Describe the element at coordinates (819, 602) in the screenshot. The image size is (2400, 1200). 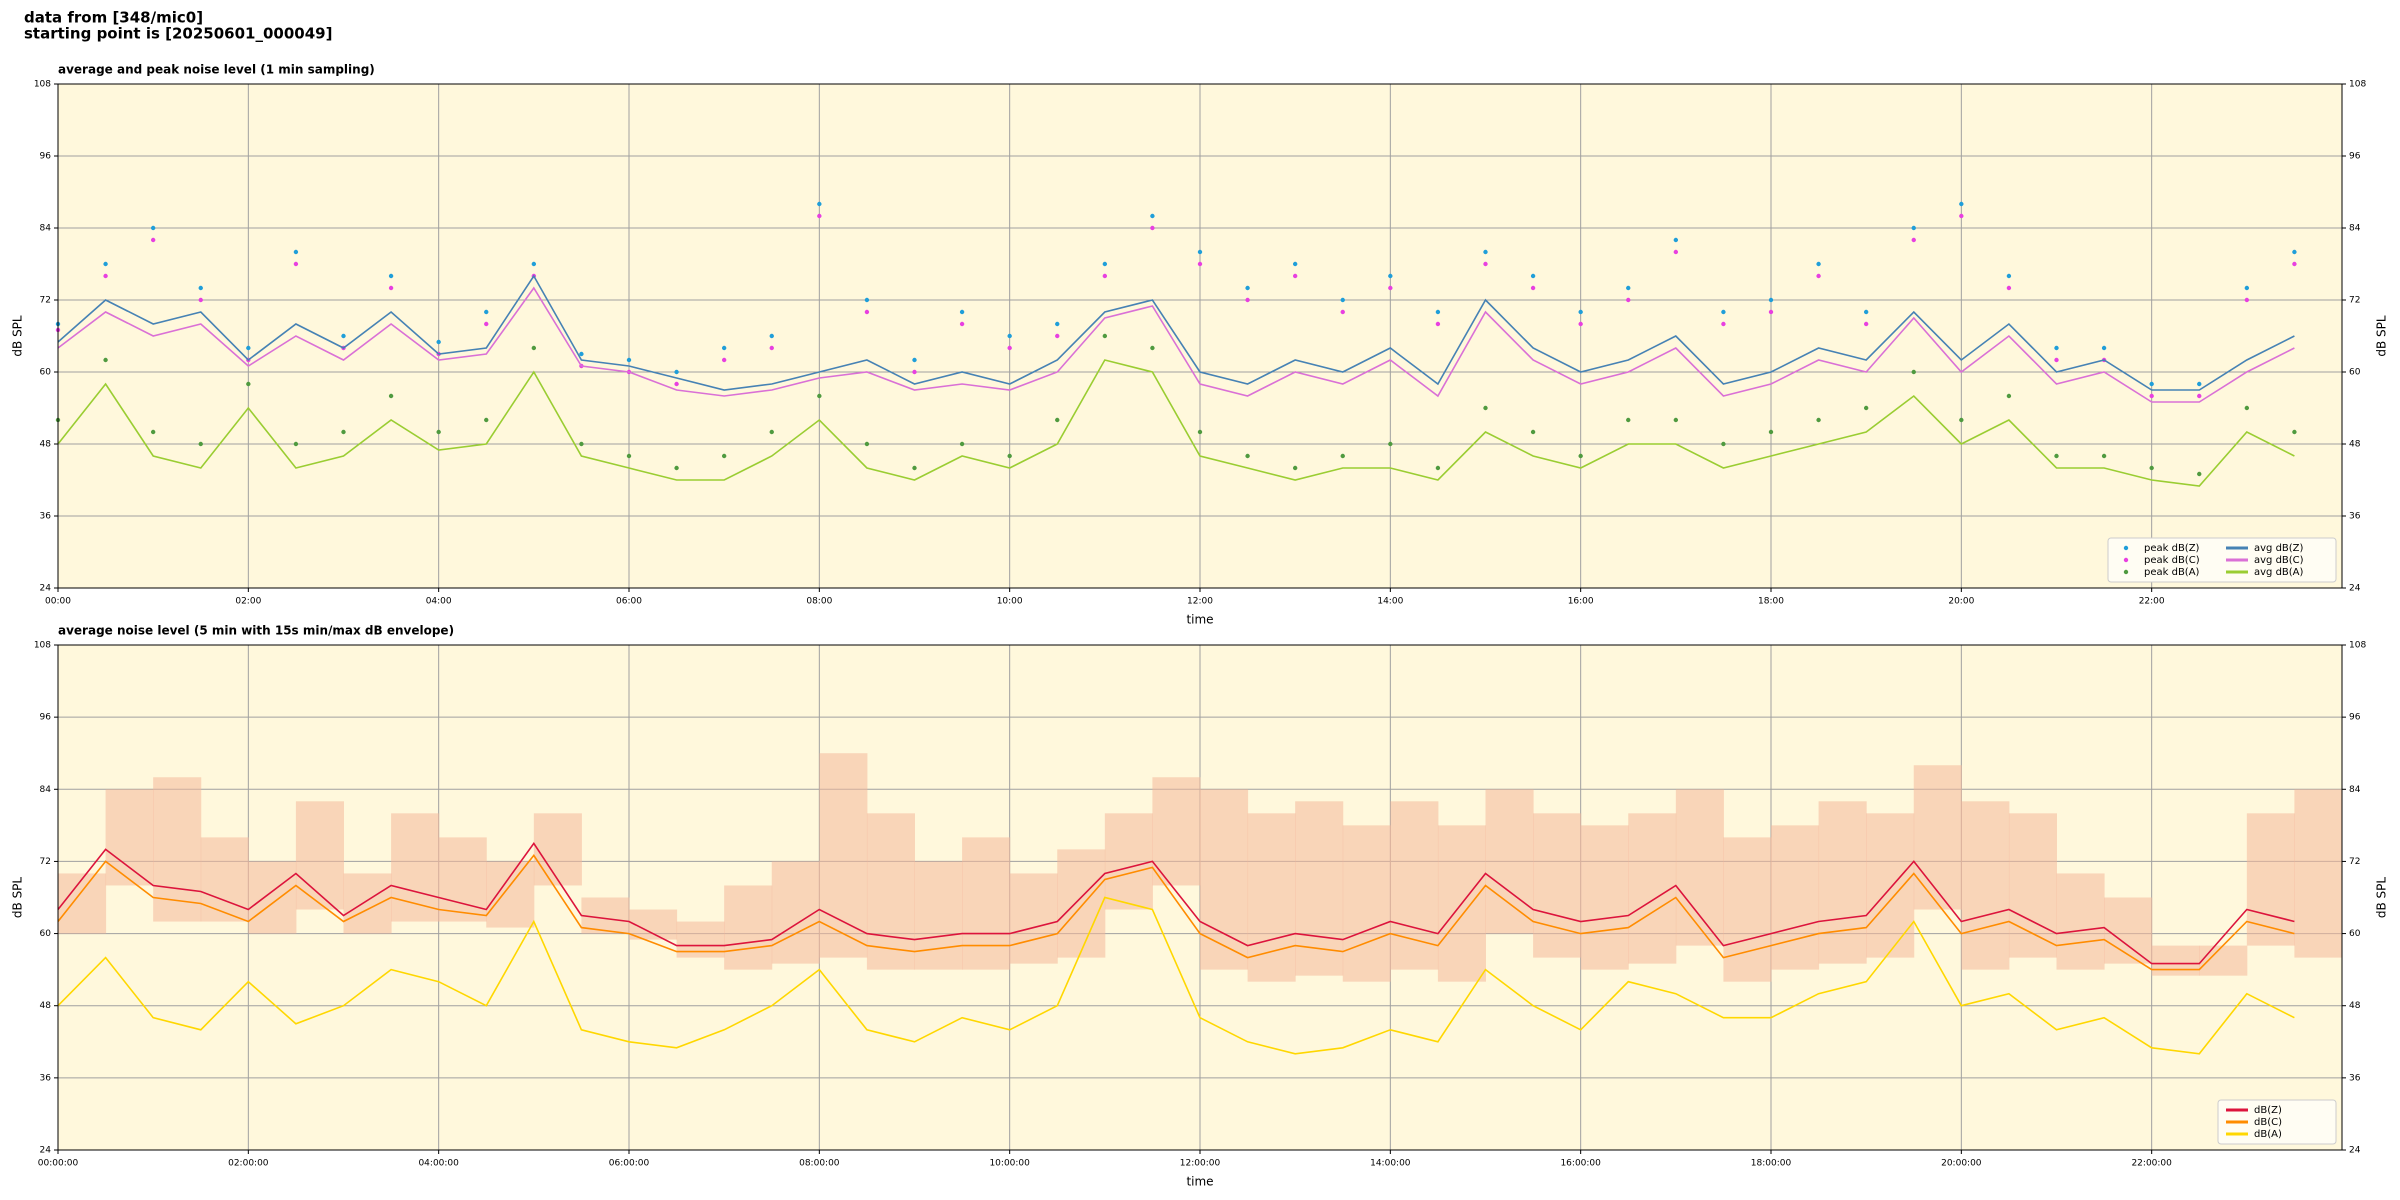
I see `x-tick-label: 08:00` at that location.